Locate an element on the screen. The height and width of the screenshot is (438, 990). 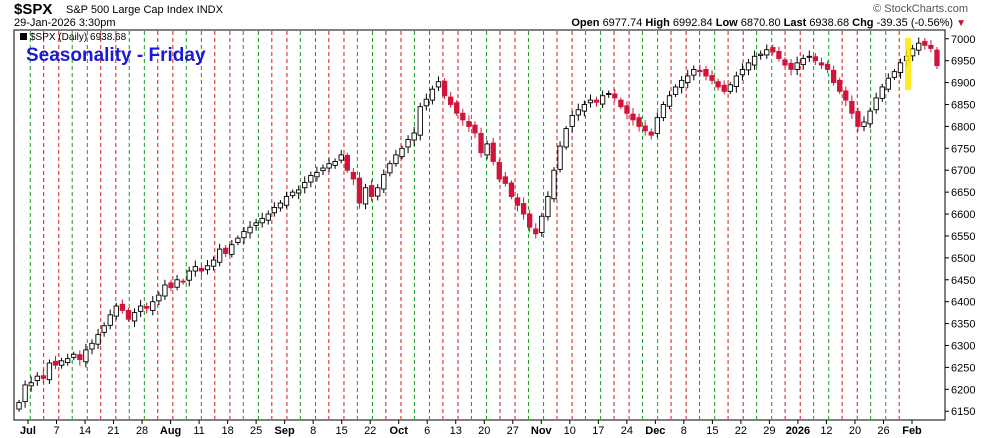
y-tick-label: 6600 is located at coordinates (963, 215).